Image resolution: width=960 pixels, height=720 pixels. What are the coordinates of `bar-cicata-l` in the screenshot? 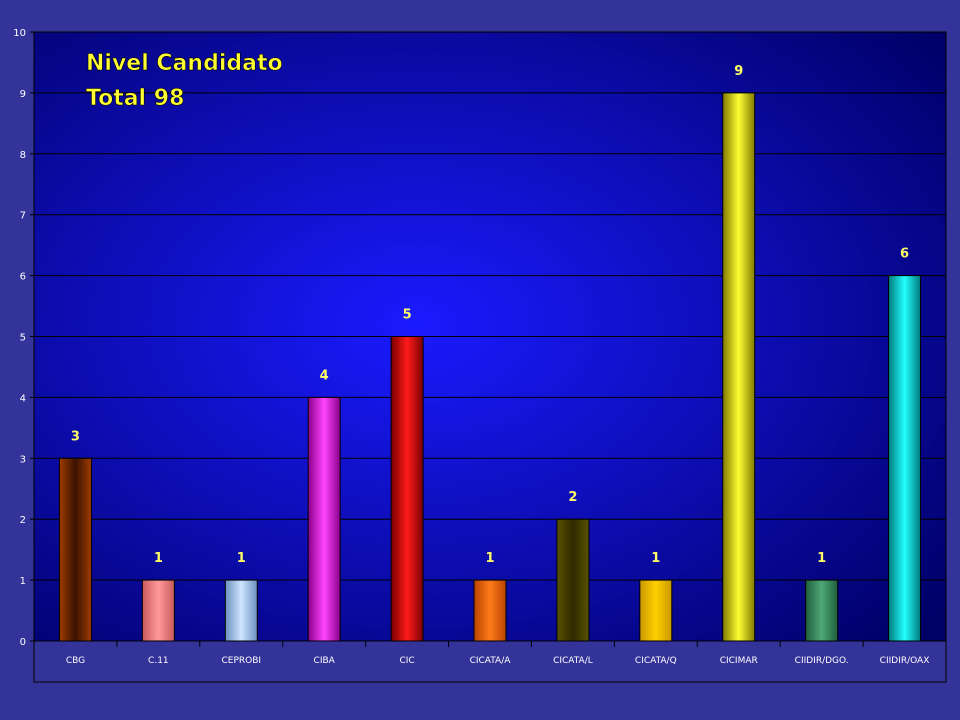 It's located at (573, 580).